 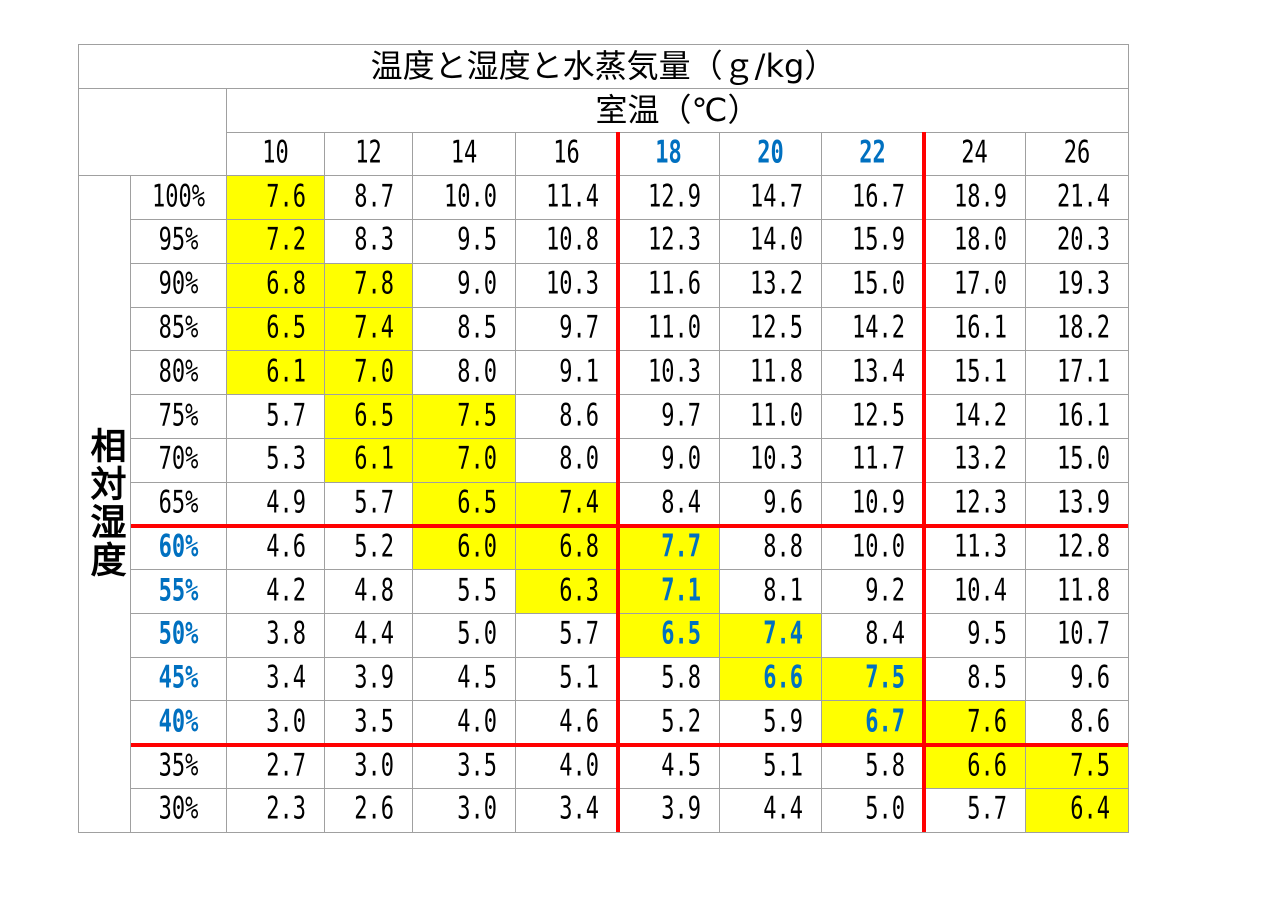 I want to click on value-cell: 8.8, so click(x=770, y=548).